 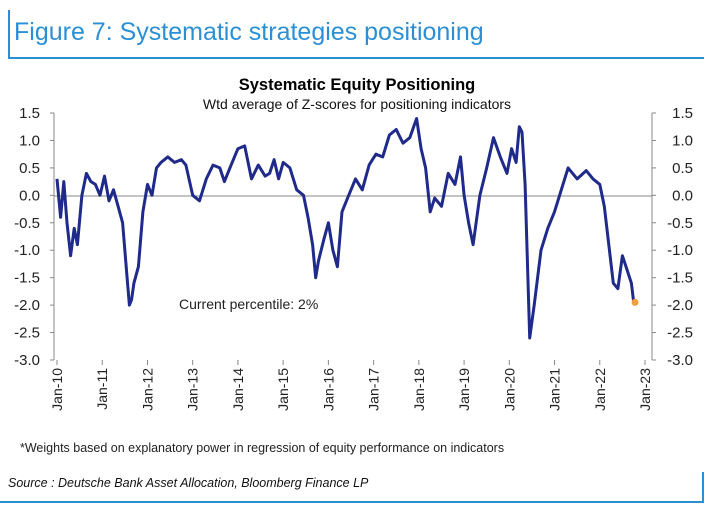 I want to click on y-tick-label-right: -1.5, so click(x=680, y=278).